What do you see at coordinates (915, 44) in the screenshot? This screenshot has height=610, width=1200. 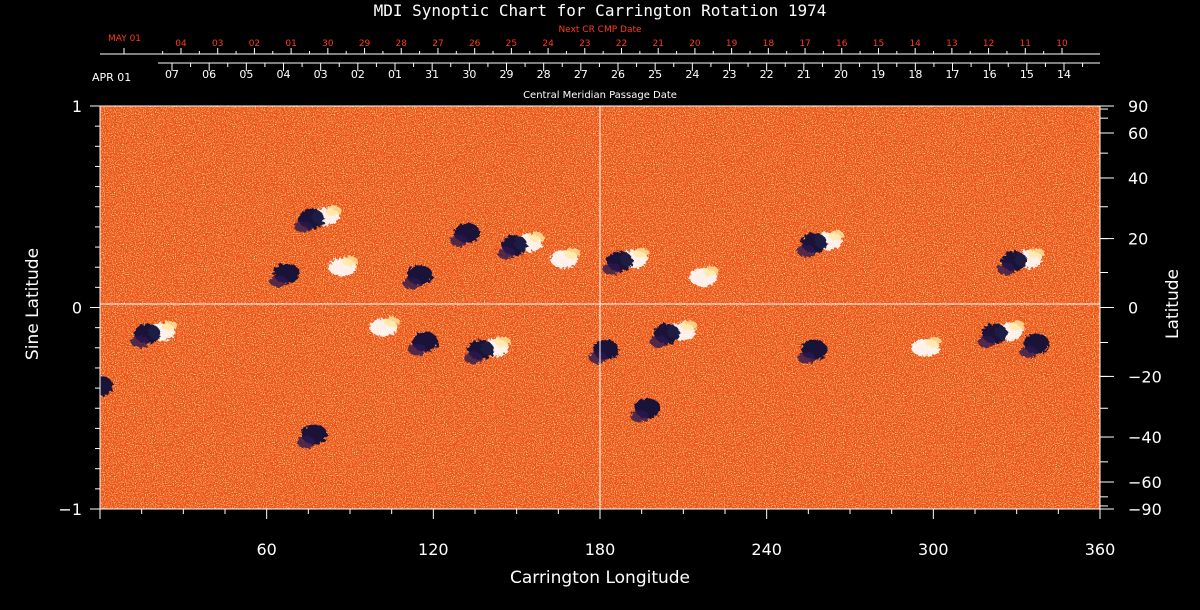 I see `next-cr-date-label: 14` at bounding box center [915, 44].